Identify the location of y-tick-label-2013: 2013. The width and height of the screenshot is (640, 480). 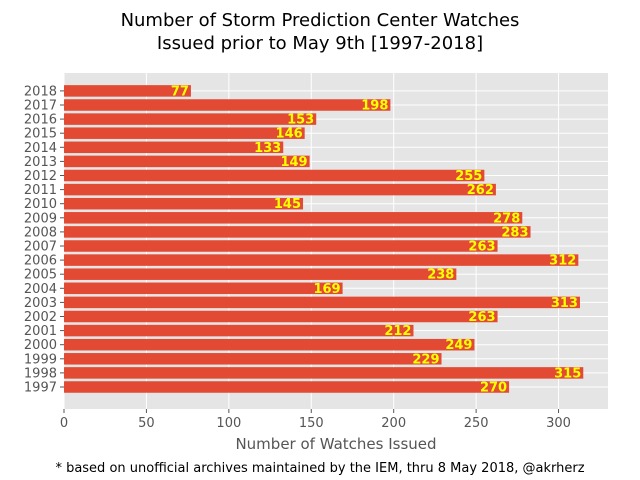
(40, 162).